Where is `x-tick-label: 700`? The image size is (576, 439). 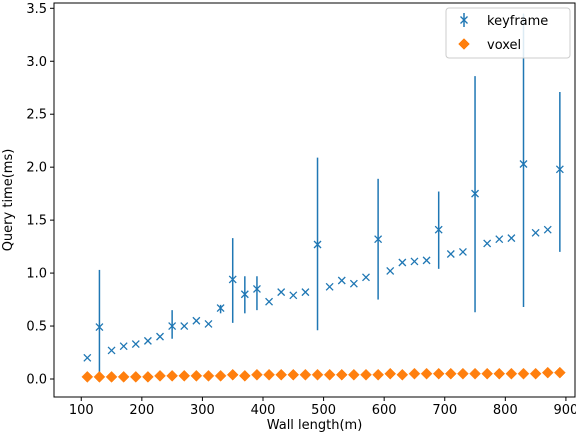
x-tick-label: 700 is located at coordinates (444, 410).